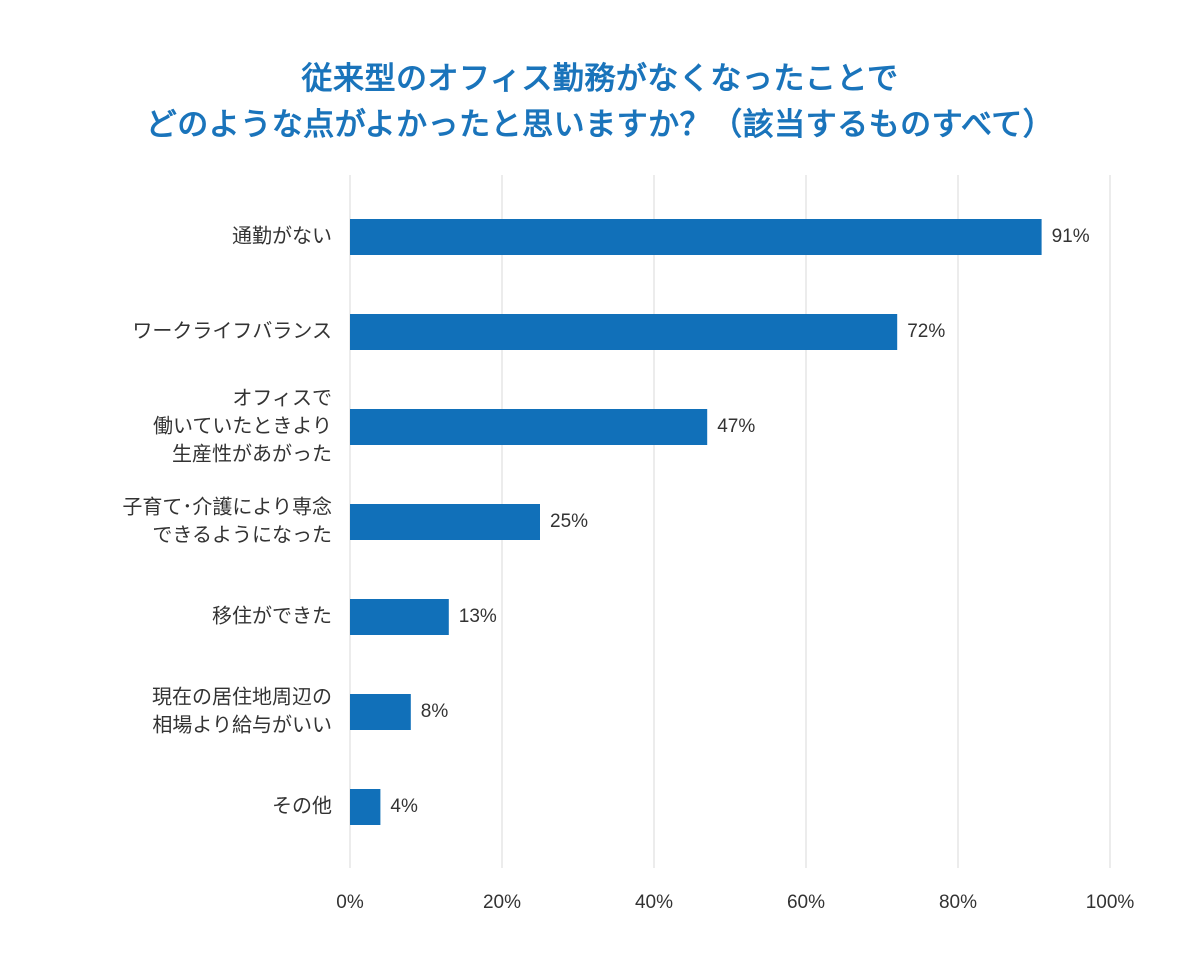 This screenshot has width=1200, height=960. Describe the element at coordinates (600, 79) in the screenshot. I see `chart-title-line-1: 従来型のオフィス勤務がなくなったことで` at that location.